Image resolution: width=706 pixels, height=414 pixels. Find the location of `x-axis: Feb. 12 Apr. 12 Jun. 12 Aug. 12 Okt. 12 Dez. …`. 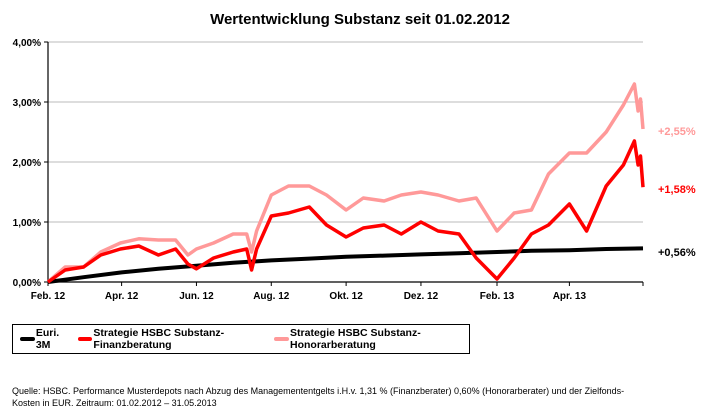

x-axis: Feb. 12 Apr. 12 Jun. 12 Aug. 12 Okt. 12 Dez. … is located at coordinates (337, 291).